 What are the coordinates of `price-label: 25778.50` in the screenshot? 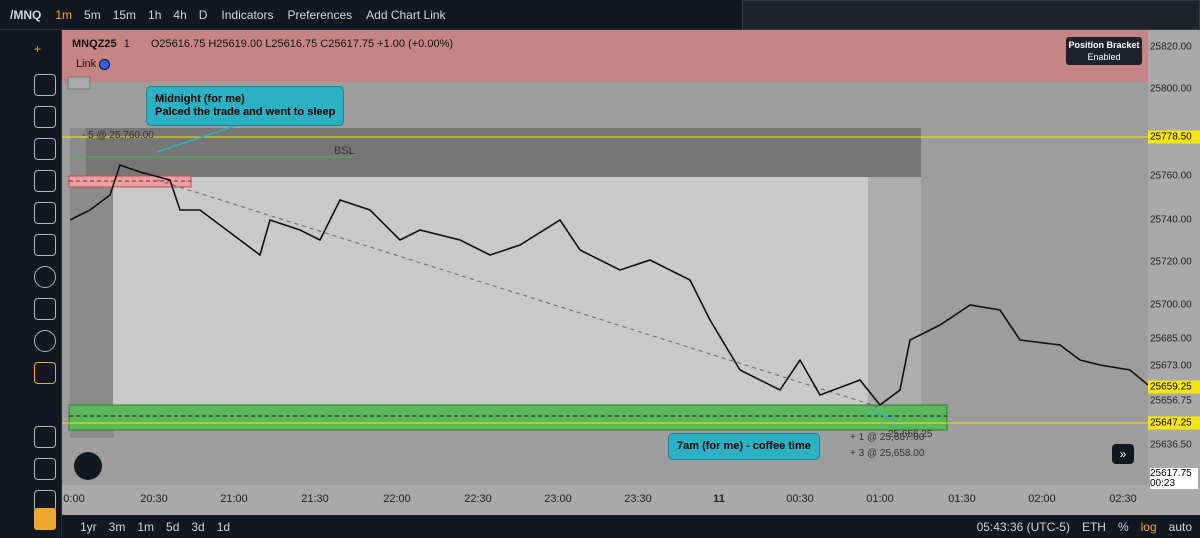 It's located at (1174, 137).